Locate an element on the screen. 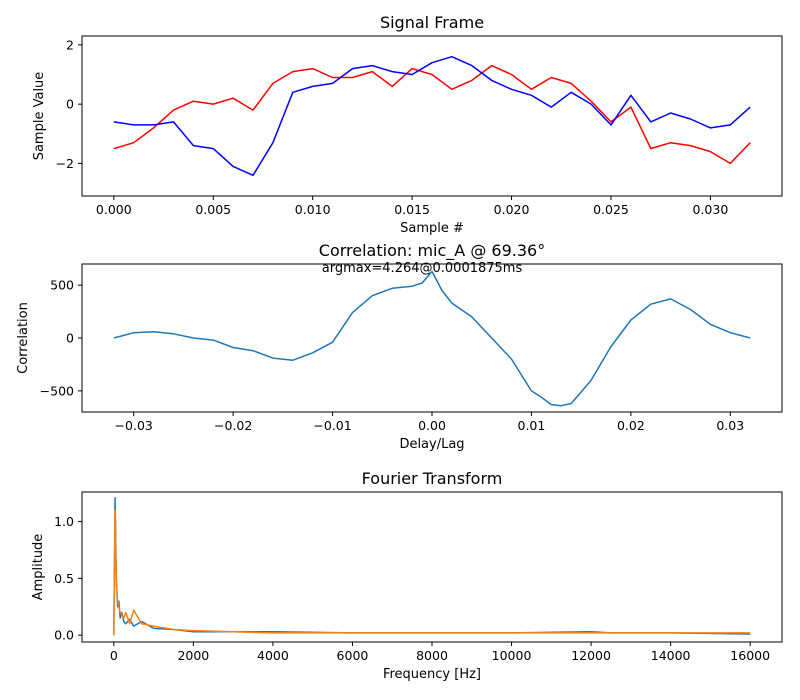  correlation-y-tick-label: −500 is located at coordinates (57, 390).